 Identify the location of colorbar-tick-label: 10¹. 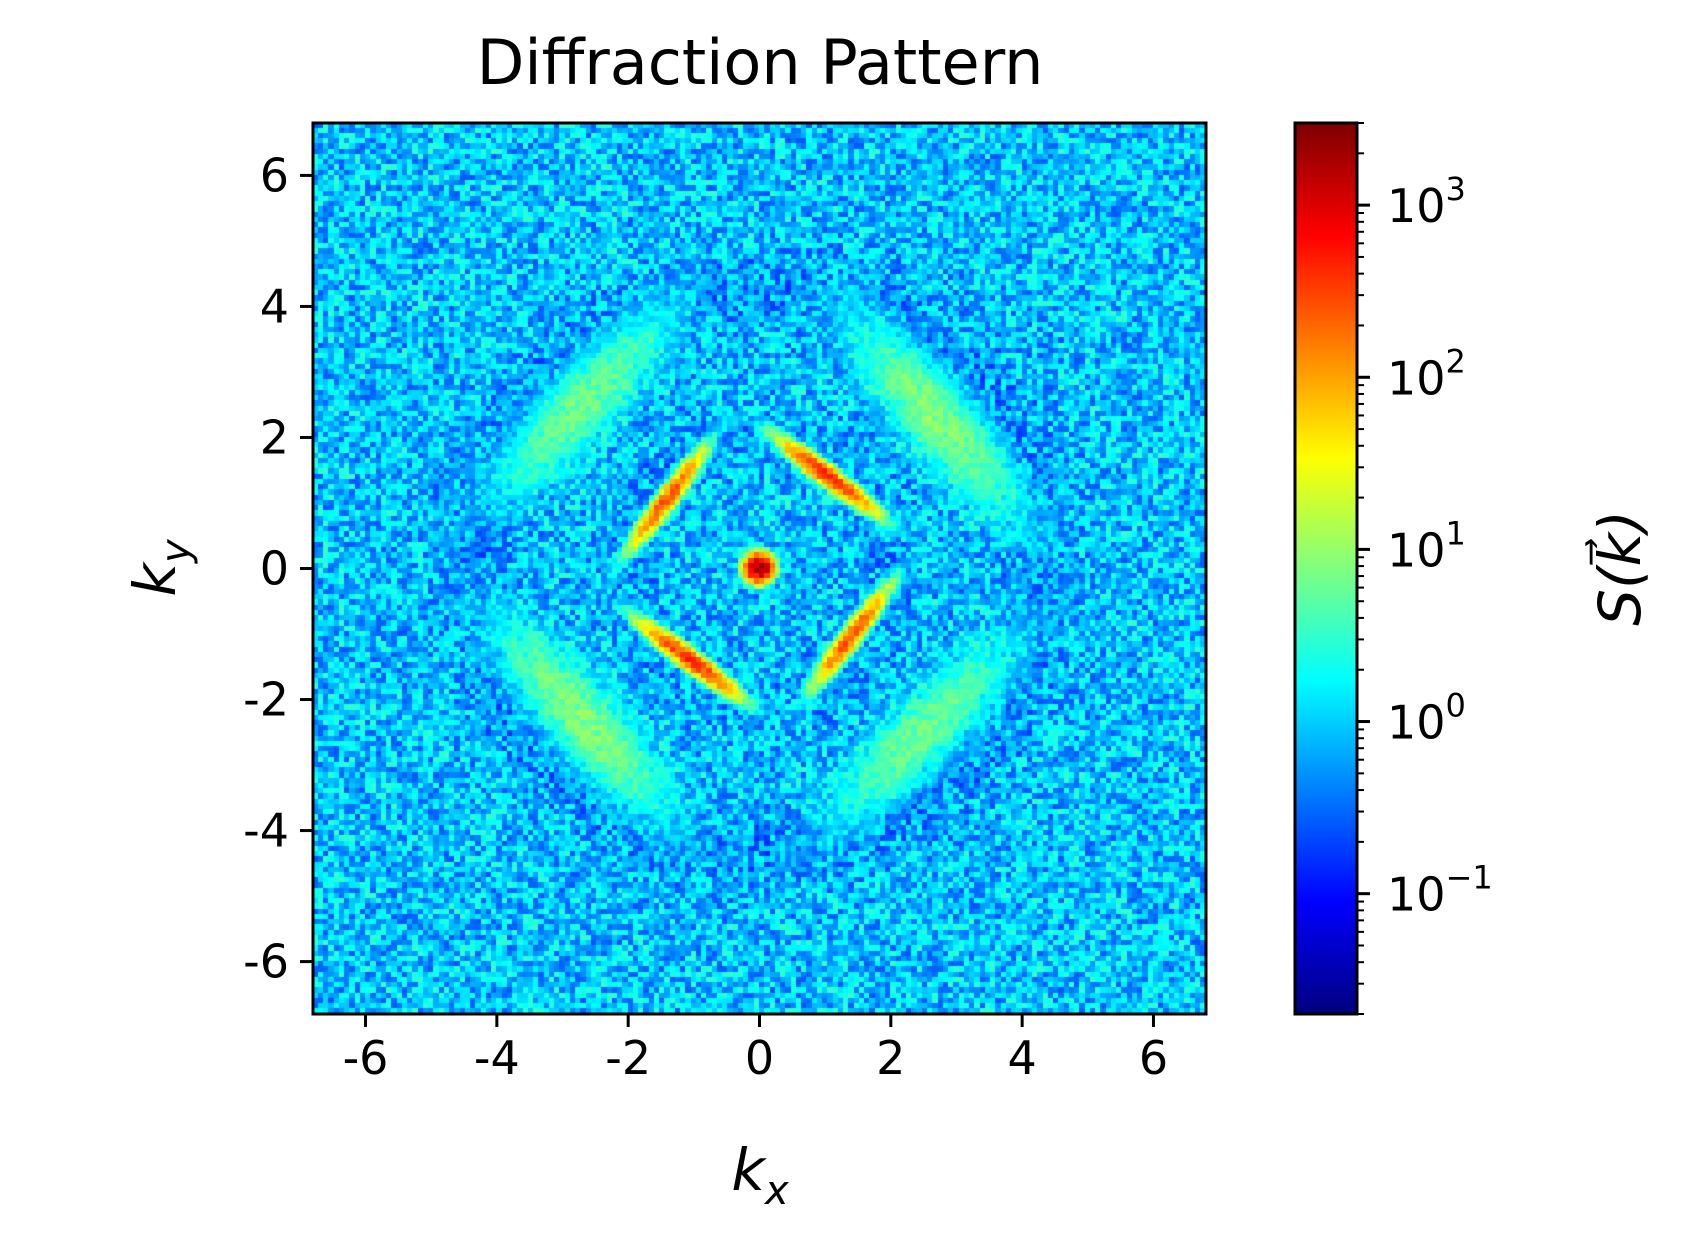
(1426, 545).